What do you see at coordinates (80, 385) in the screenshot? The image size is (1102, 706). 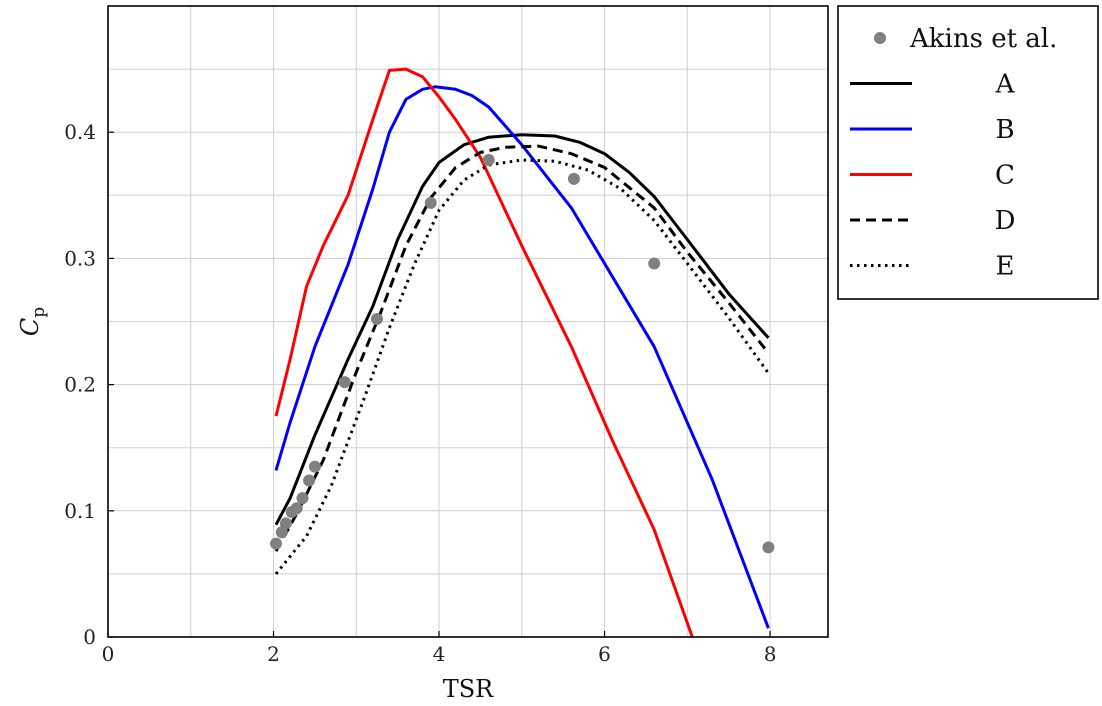 I see `y-tick-label: 0.2` at bounding box center [80, 385].